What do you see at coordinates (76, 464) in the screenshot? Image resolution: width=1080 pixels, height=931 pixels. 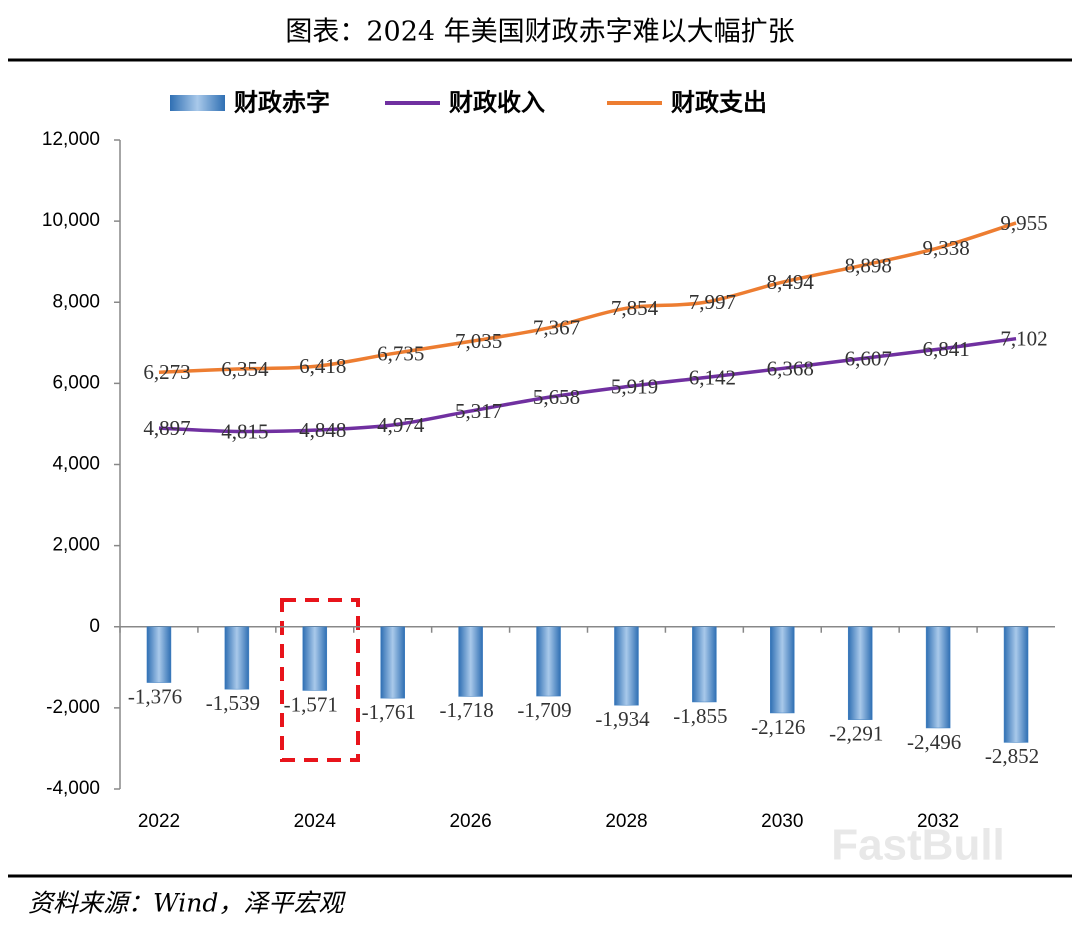 I see `y-tick-label: 4,000` at bounding box center [76, 464].